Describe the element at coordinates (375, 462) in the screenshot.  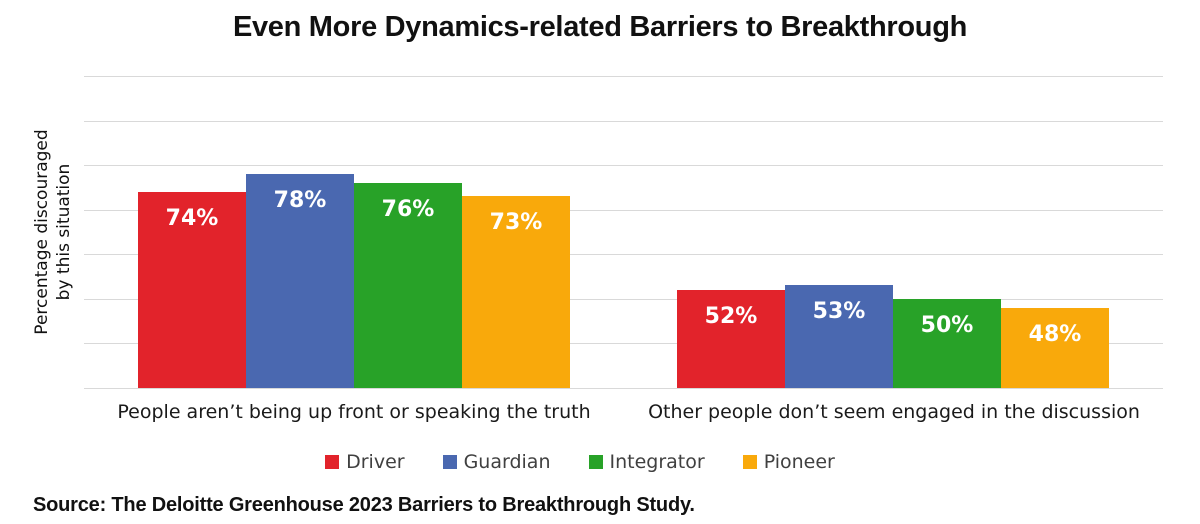
I see `legend-label: Driver` at that location.